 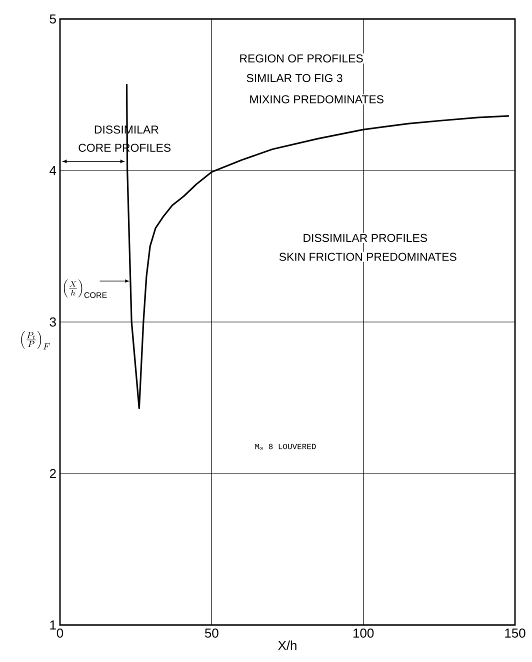 What do you see at coordinates (366, 238) in the screenshot?
I see `annotation: DISSIMILAR PROFILES` at bounding box center [366, 238].